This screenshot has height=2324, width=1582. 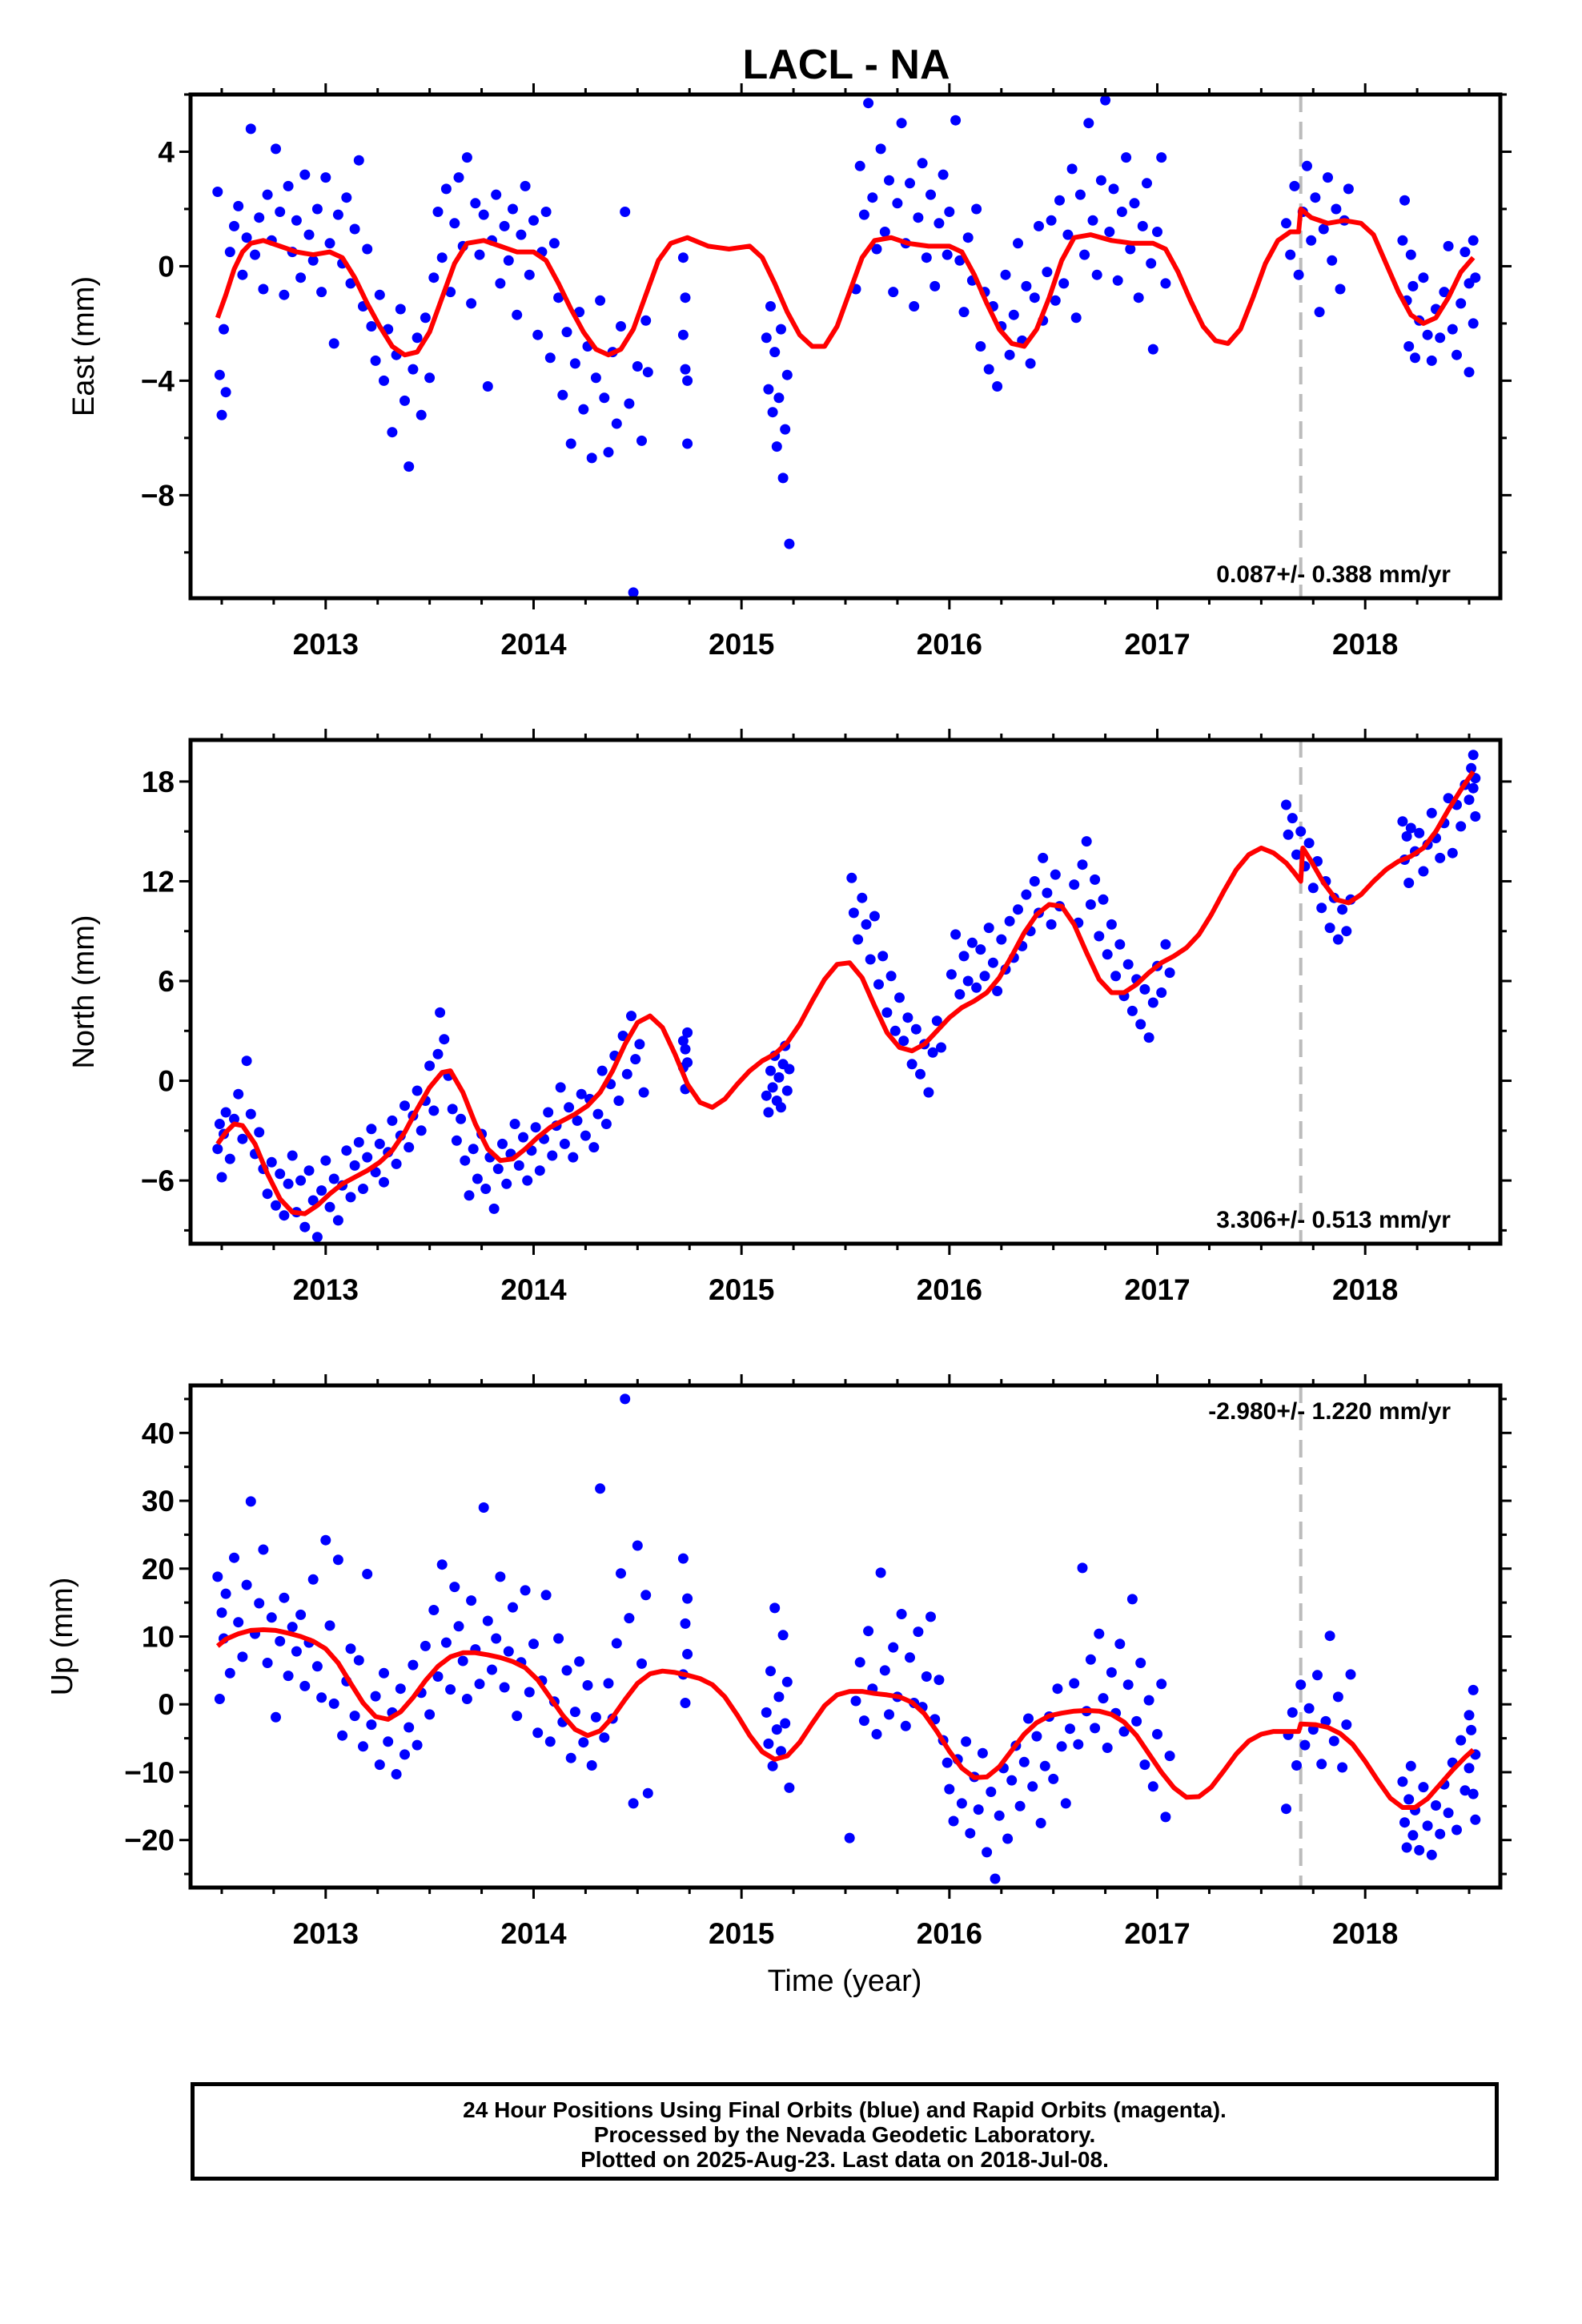 I want to click on north-x-tick-label: 2015, so click(x=741, y=1289).